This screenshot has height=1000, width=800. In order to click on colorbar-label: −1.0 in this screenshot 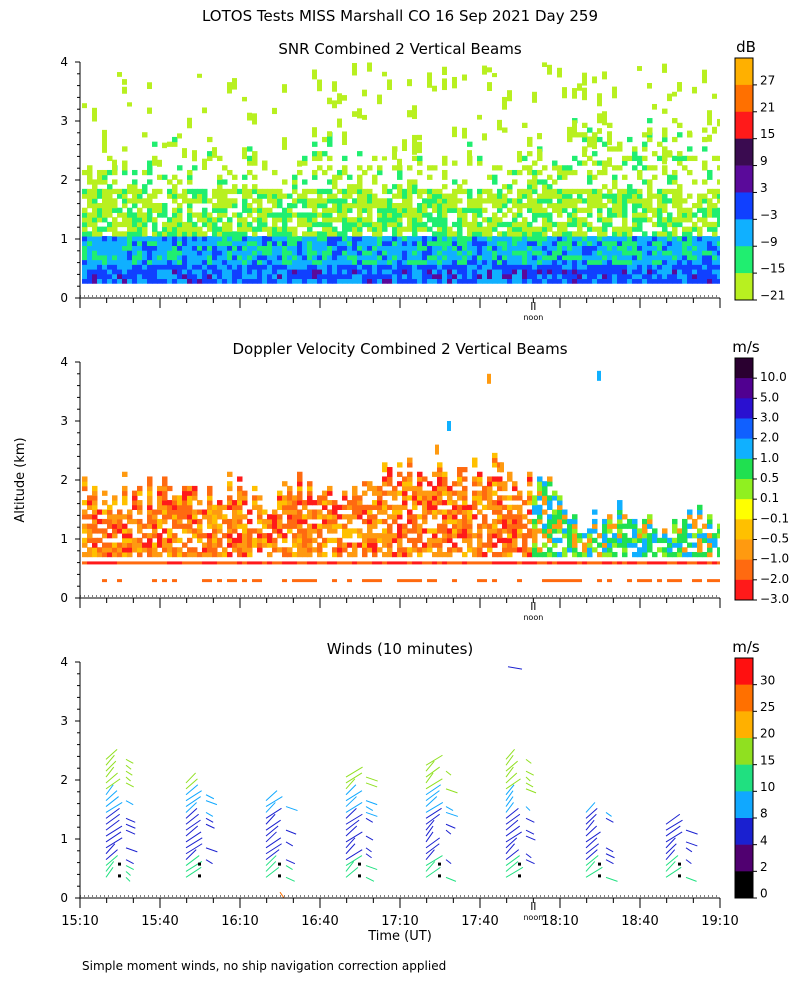, I will do `click(774, 559)`.